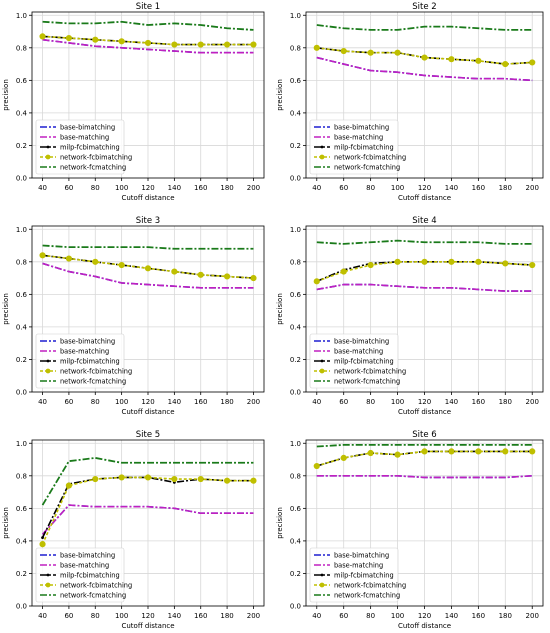  What do you see at coordinates (397, 188) in the screenshot?
I see `x-tick-label: 100` at bounding box center [397, 188].